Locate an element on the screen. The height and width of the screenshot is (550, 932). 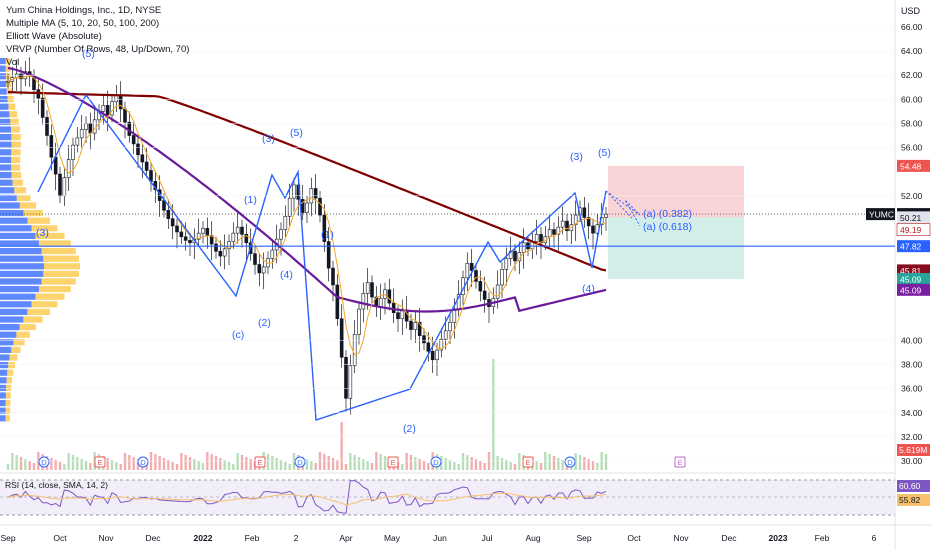
time-axis-label: Jun is located at coordinates (440, 538).